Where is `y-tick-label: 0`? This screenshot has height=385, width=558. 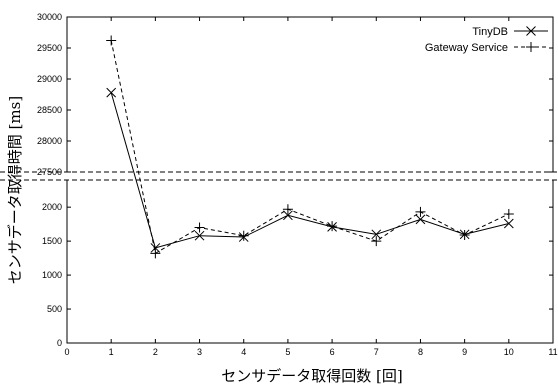
y-tick-label: 0 is located at coordinates (59, 343).